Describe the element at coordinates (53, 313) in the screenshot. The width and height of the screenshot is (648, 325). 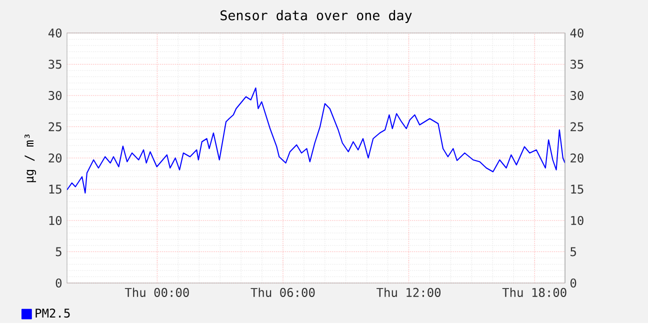
I see `legend-label: PM2.5` at that location.